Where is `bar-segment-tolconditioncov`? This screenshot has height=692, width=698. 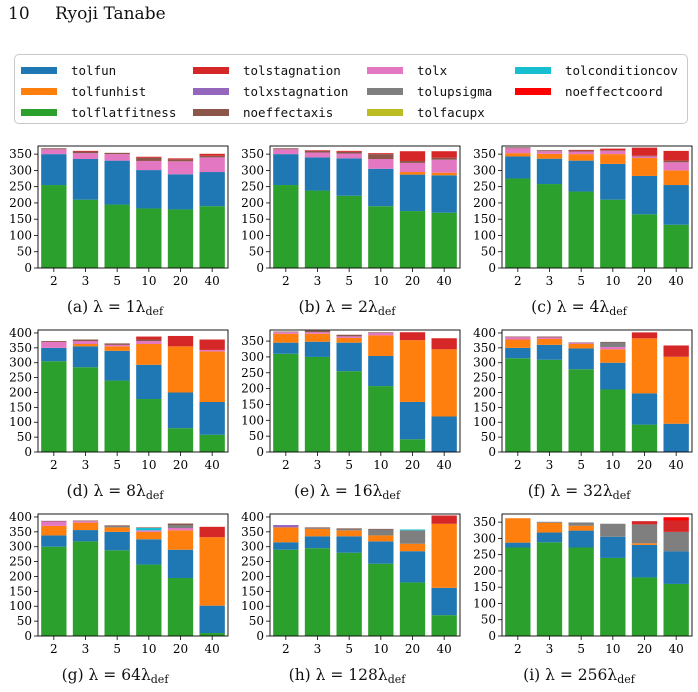
bar-segment-tolconditioncov is located at coordinates (412, 530).